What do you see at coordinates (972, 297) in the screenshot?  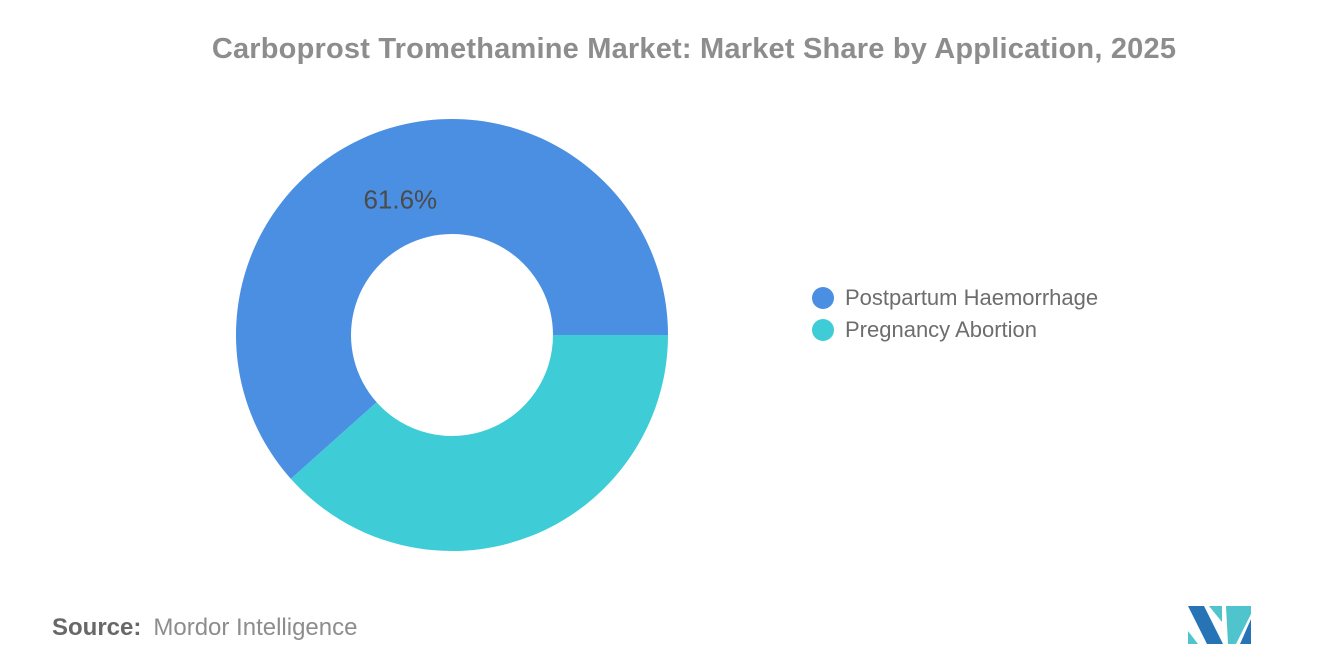 I see `legend-label-postpartum-haemorrhage: Postpartum Haemorrhage` at bounding box center [972, 297].